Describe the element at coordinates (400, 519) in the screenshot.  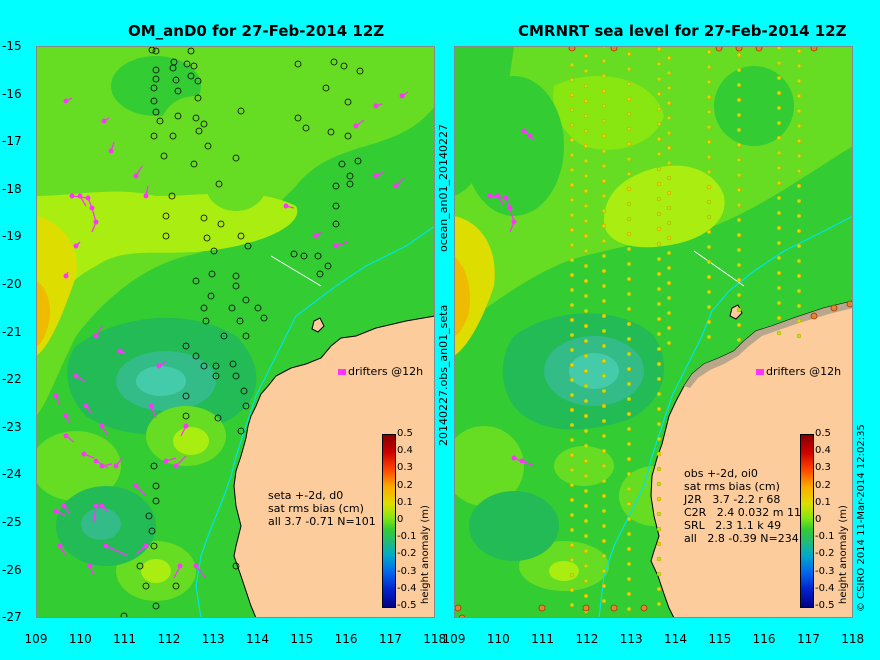
I see `colorbar-tick-label: 0` at that location.